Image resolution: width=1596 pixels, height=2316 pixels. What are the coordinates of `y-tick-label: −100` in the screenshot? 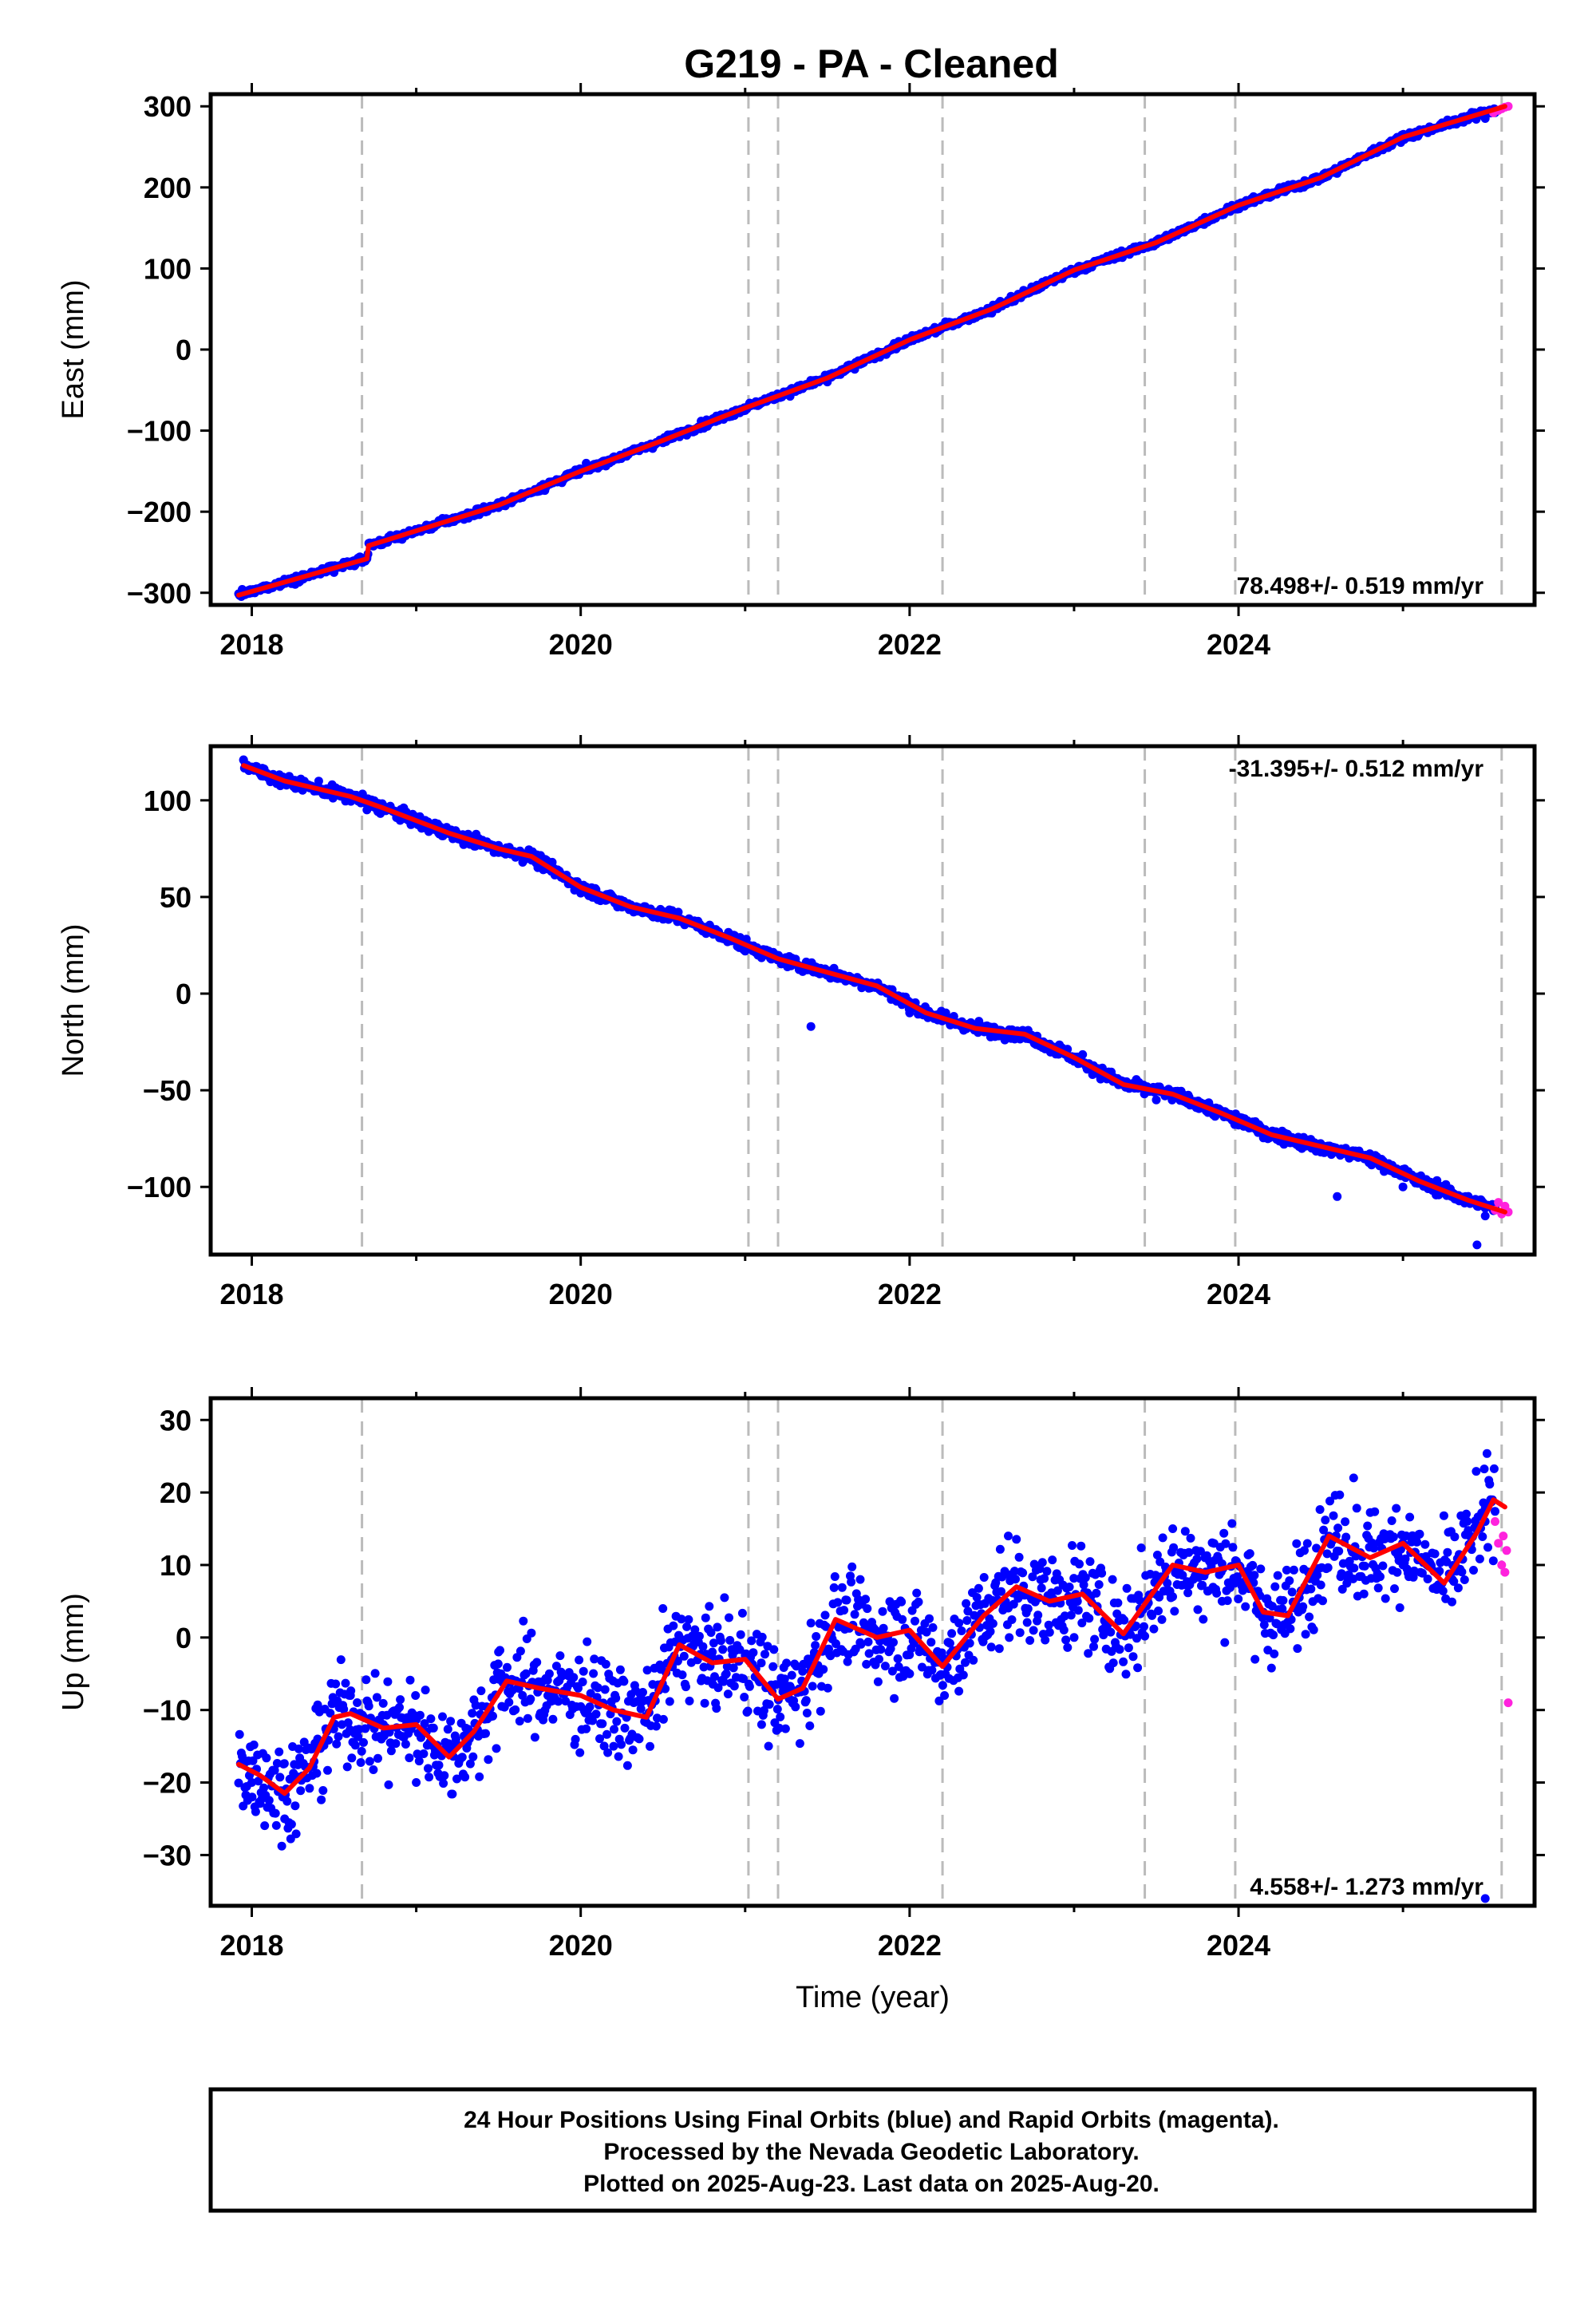 It's located at (159, 1187).